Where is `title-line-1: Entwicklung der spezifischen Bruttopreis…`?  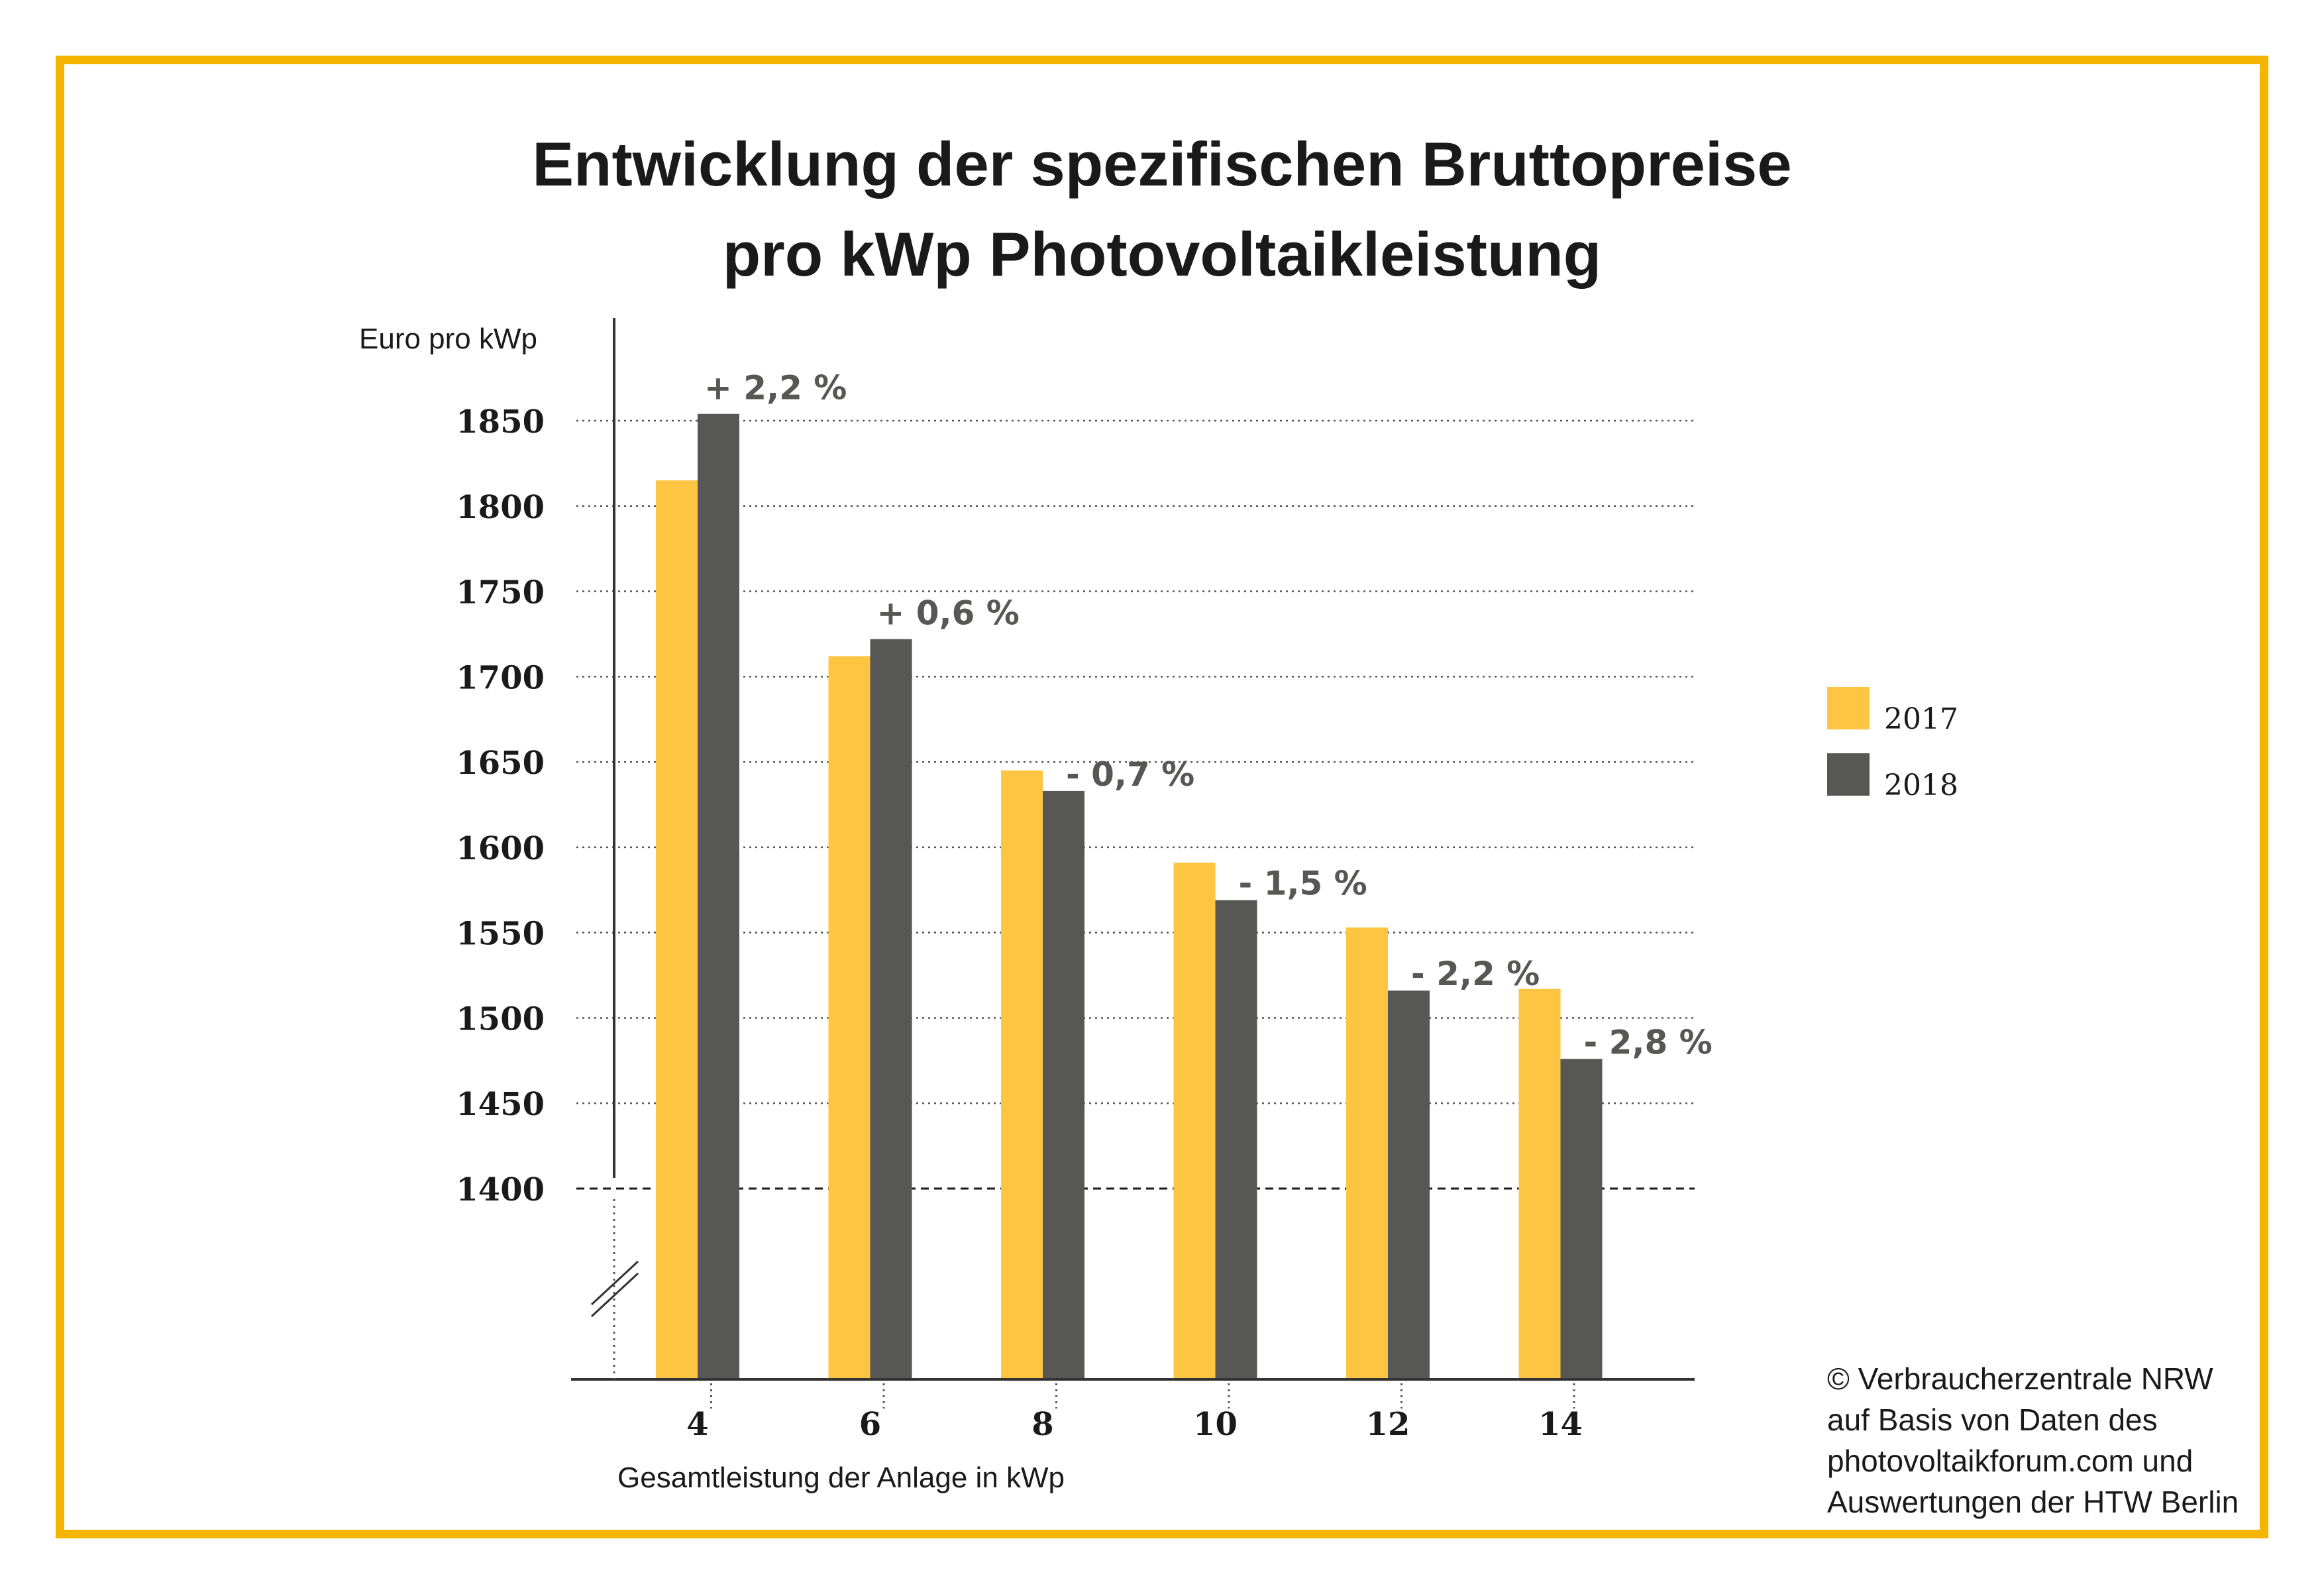 title-line-1: Entwicklung der spezifischen Bruttopreis… is located at coordinates (1162, 164).